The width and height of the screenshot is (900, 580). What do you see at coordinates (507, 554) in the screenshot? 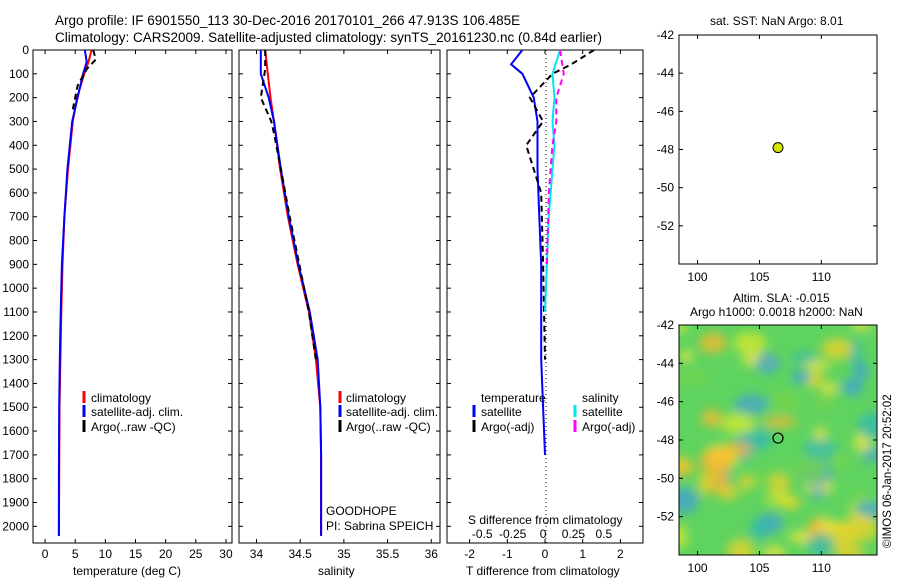
I see `x-tick-label: -1` at bounding box center [507, 554].